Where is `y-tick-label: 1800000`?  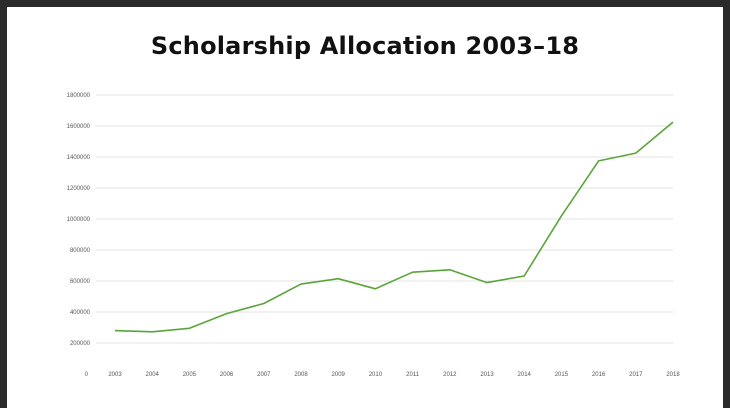
y-tick-label: 1800000 is located at coordinates (79, 96).